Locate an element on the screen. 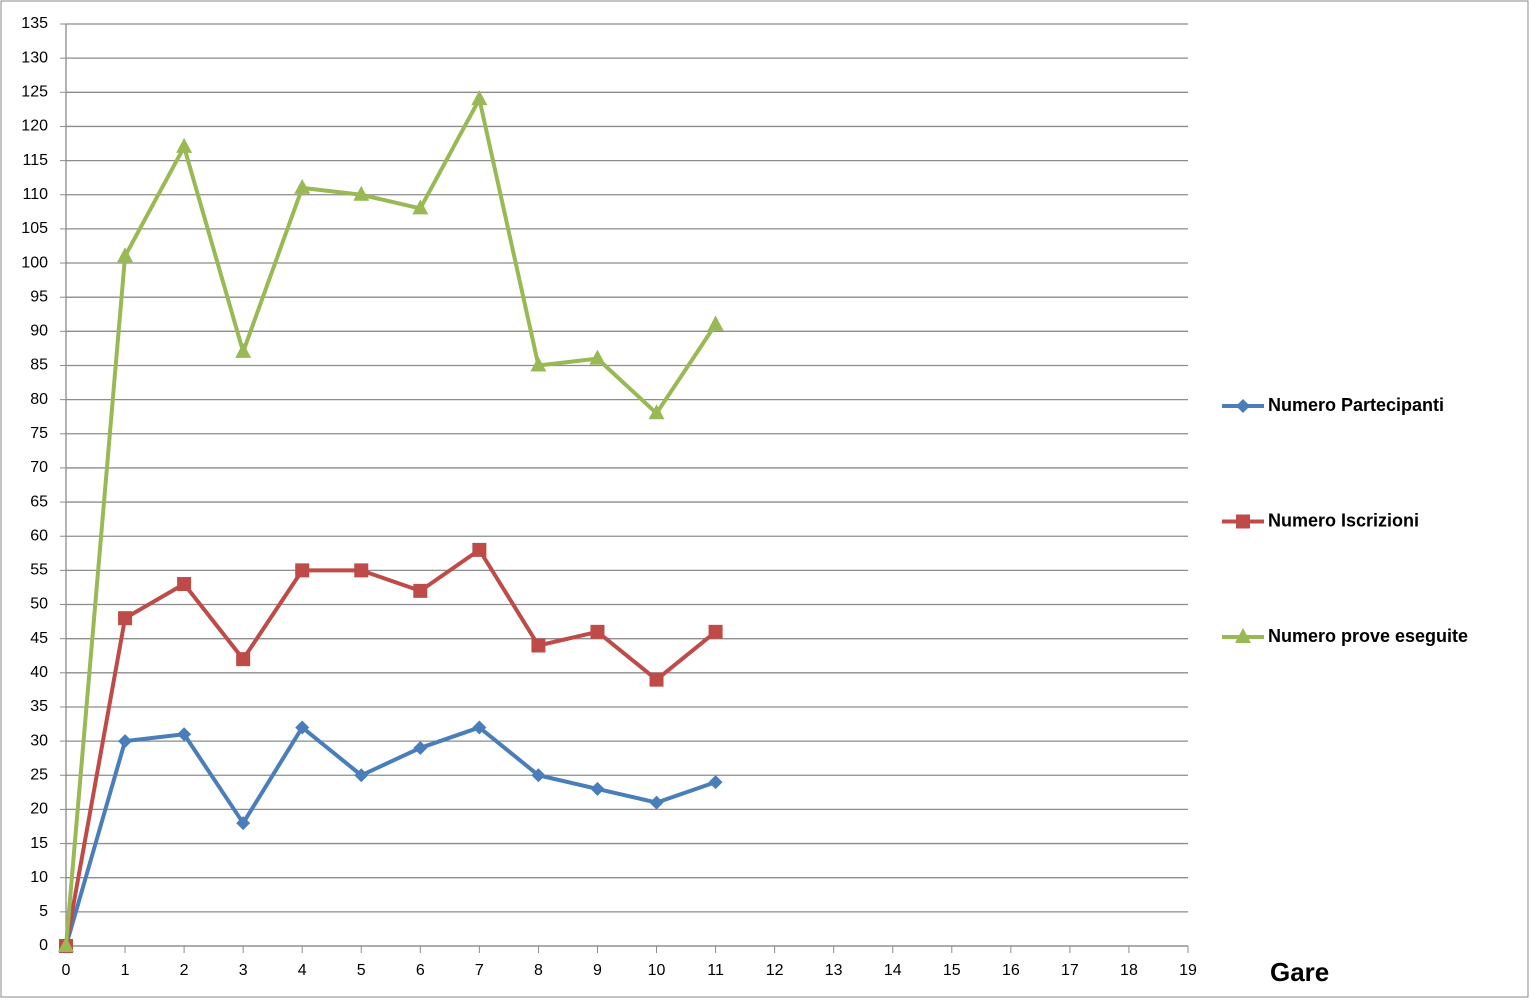 This screenshot has height=1000, width=1530. y-tick-label: 10 is located at coordinates (39, 877).